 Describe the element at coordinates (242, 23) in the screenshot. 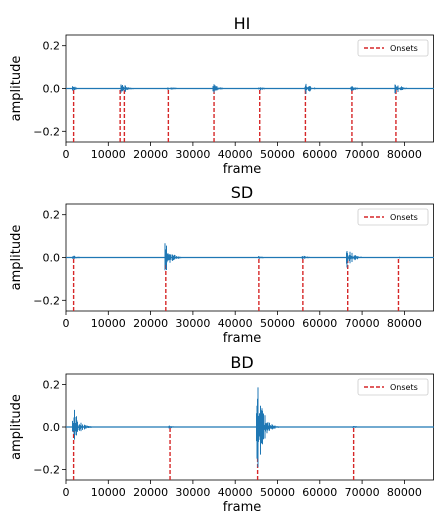

I see `chart-title: HI` at that location.